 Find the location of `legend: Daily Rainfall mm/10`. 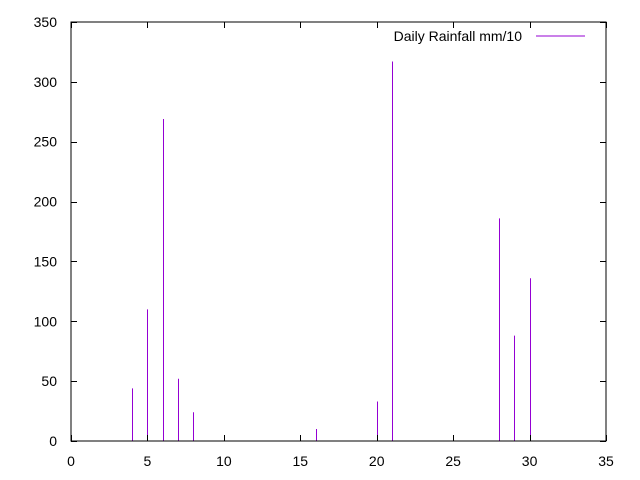

legend: Daily Rainfall mm/10 is located at coordinates (489, 36).